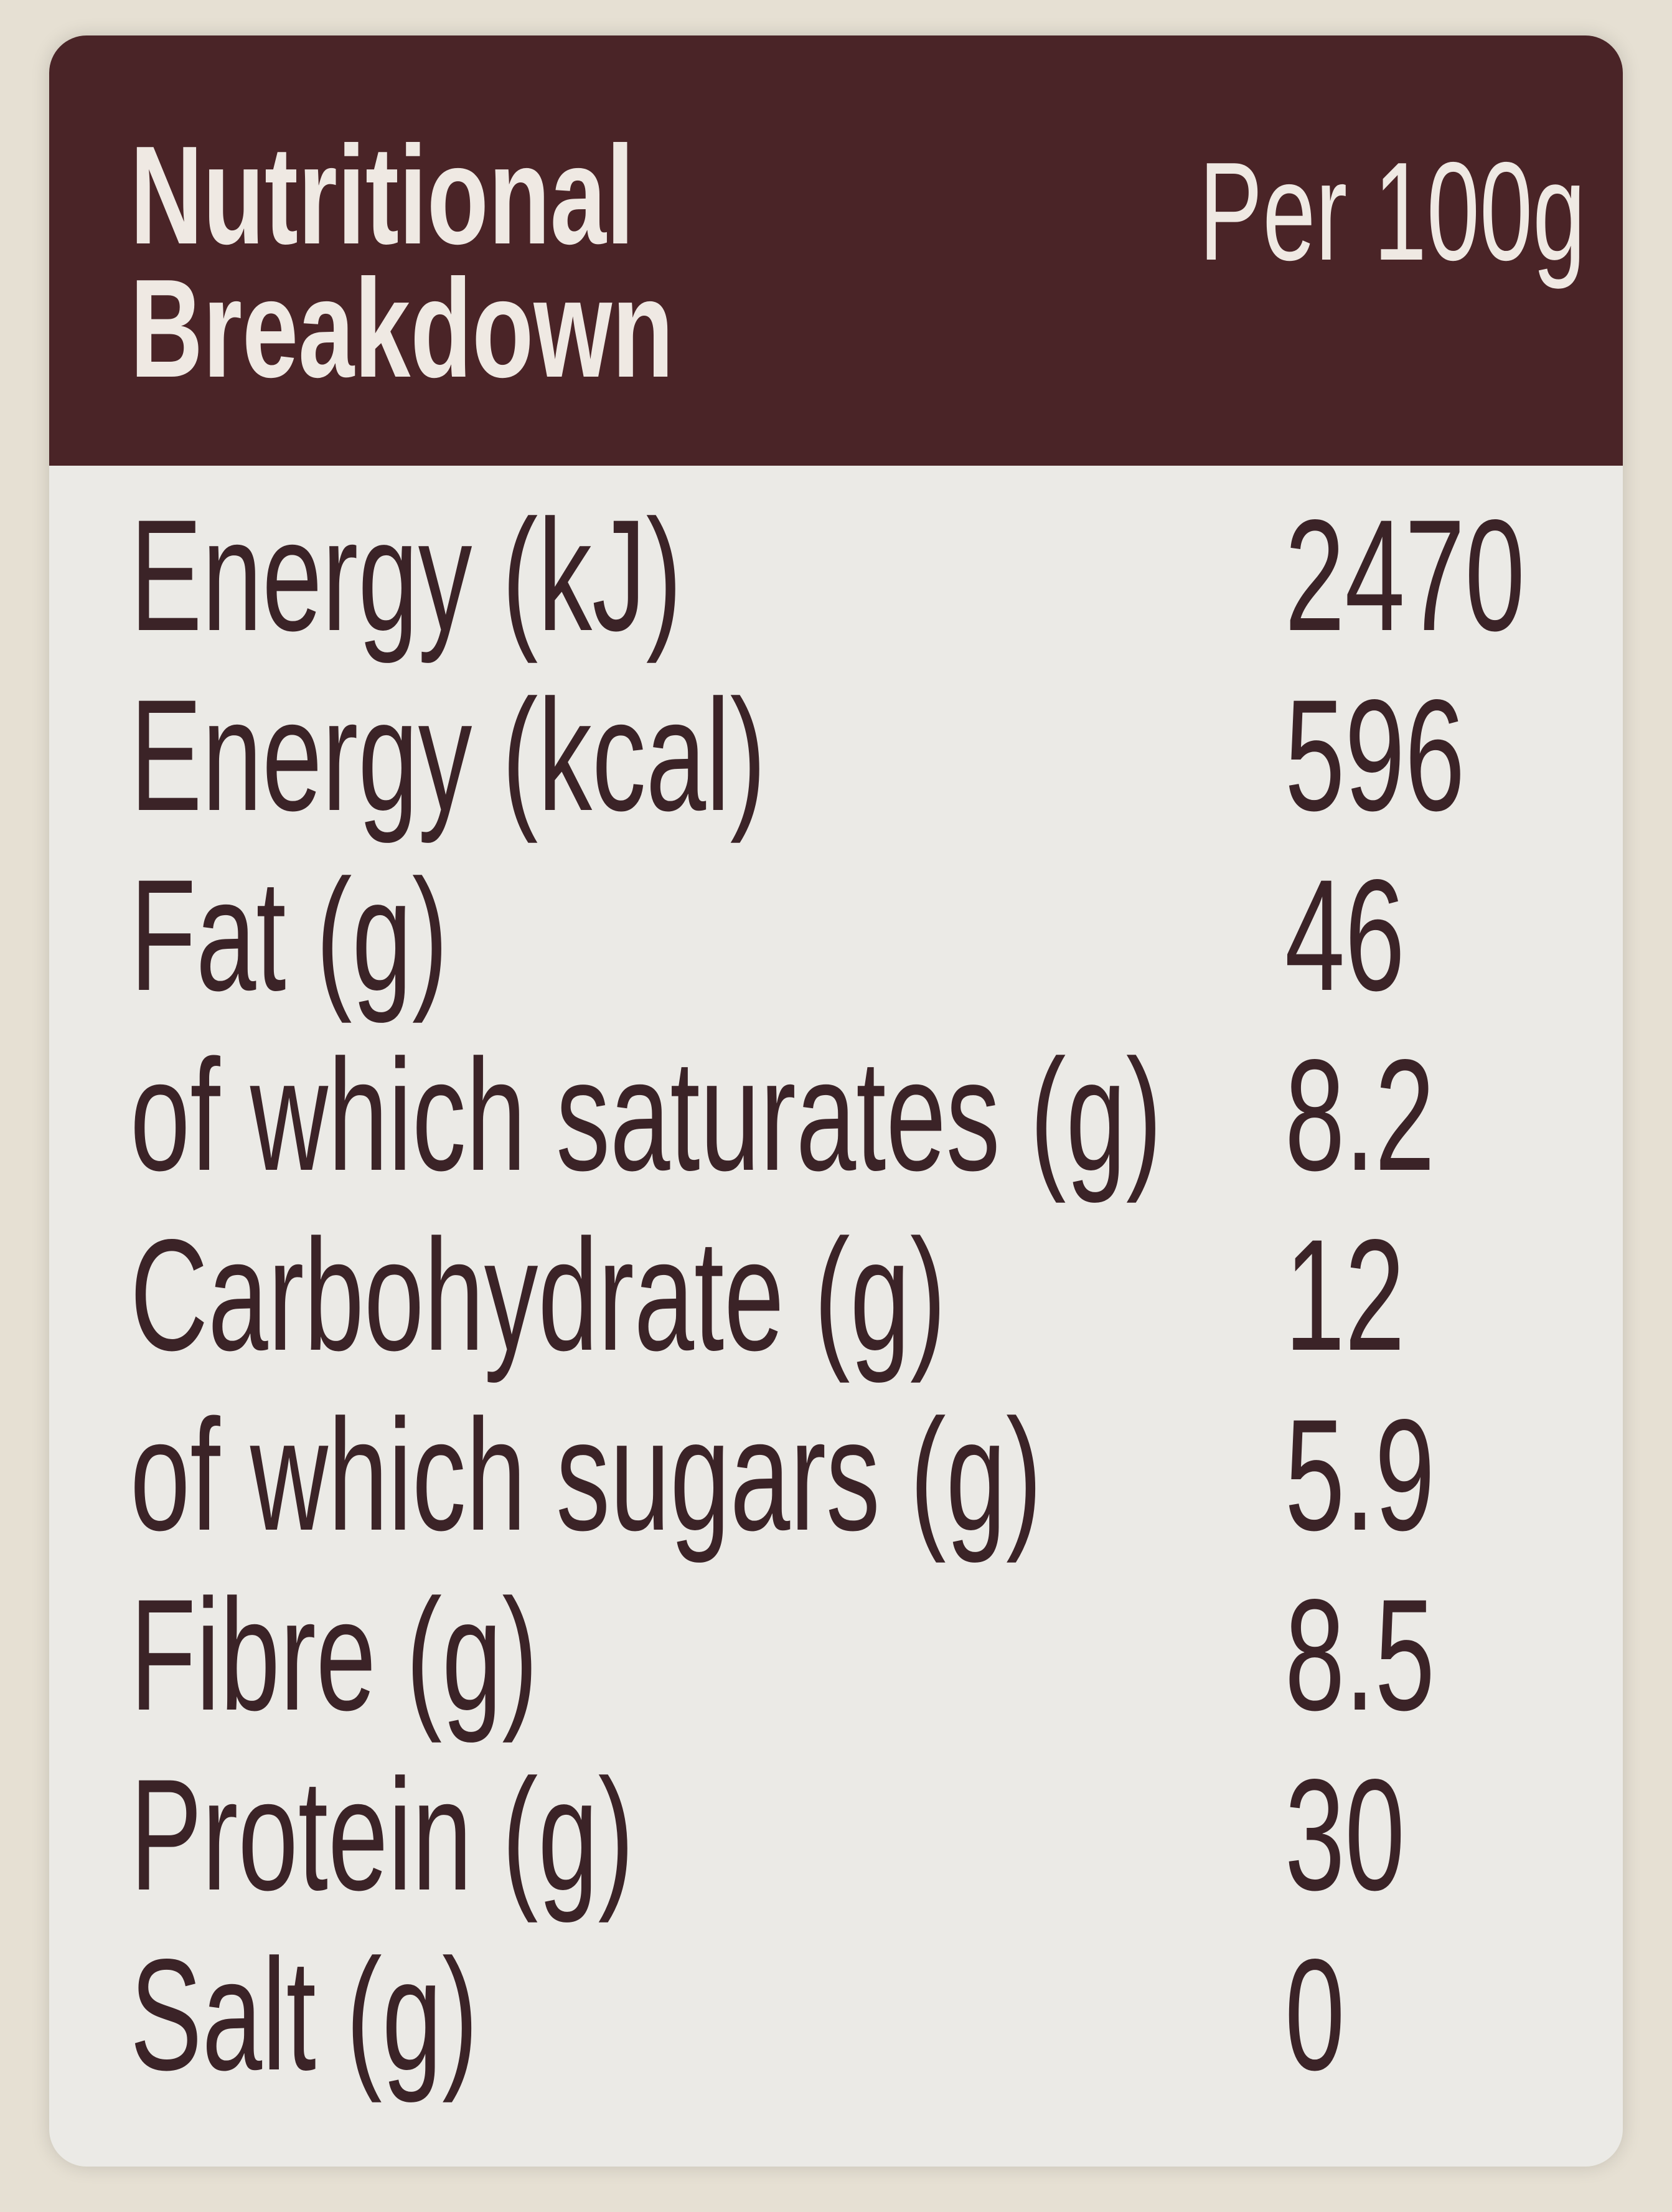 This screenshot has width=1672, height=2212. Describe the element at coordinates (586, 1475) in the screenshot. I see `row-label: of which sugars (g)` at that location.